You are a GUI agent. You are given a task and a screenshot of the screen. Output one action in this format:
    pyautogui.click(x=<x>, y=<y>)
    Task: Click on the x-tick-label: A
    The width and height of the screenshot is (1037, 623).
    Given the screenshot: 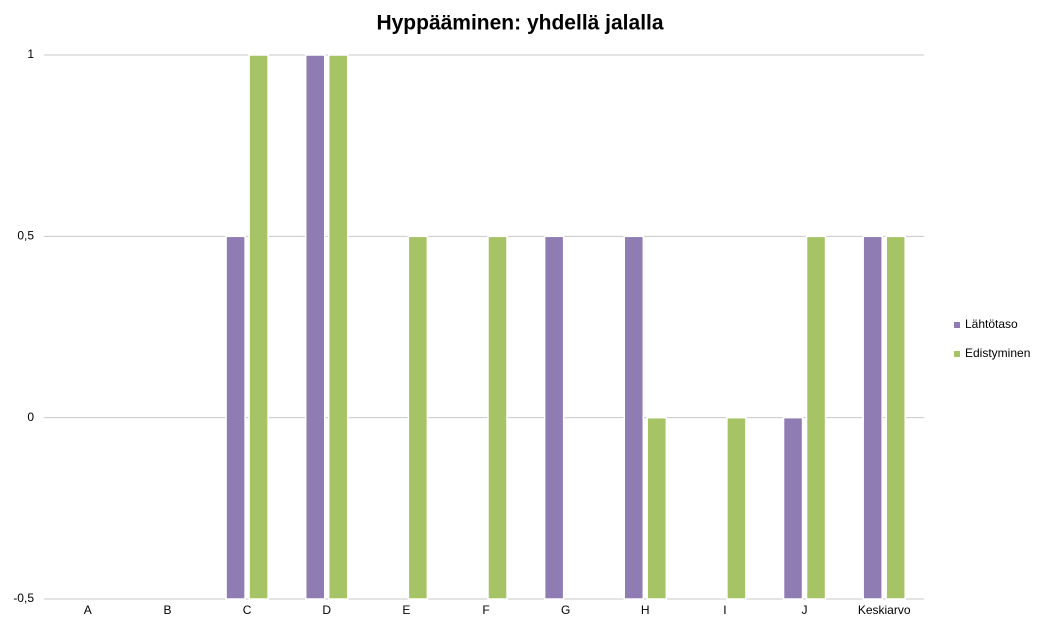 What is the action you would take?
    pyautogui.click(x=88, y=610)
    